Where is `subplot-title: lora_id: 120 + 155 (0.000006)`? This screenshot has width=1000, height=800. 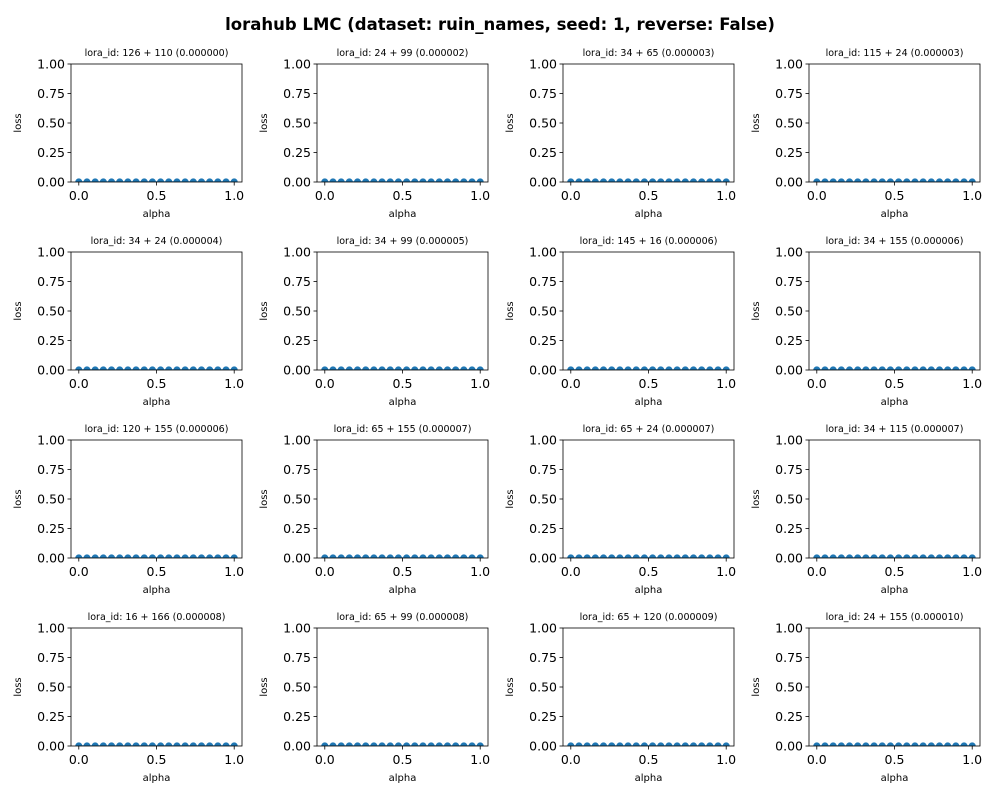
subplot-title: lora_id: 120 + 155 (0.000006) is located at coordinates (157, 429).